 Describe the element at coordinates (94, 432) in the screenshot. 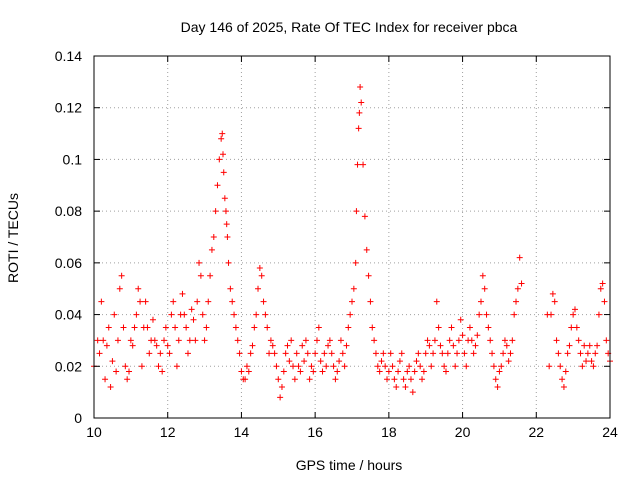

I see `x-tick-label: 10` at that location.